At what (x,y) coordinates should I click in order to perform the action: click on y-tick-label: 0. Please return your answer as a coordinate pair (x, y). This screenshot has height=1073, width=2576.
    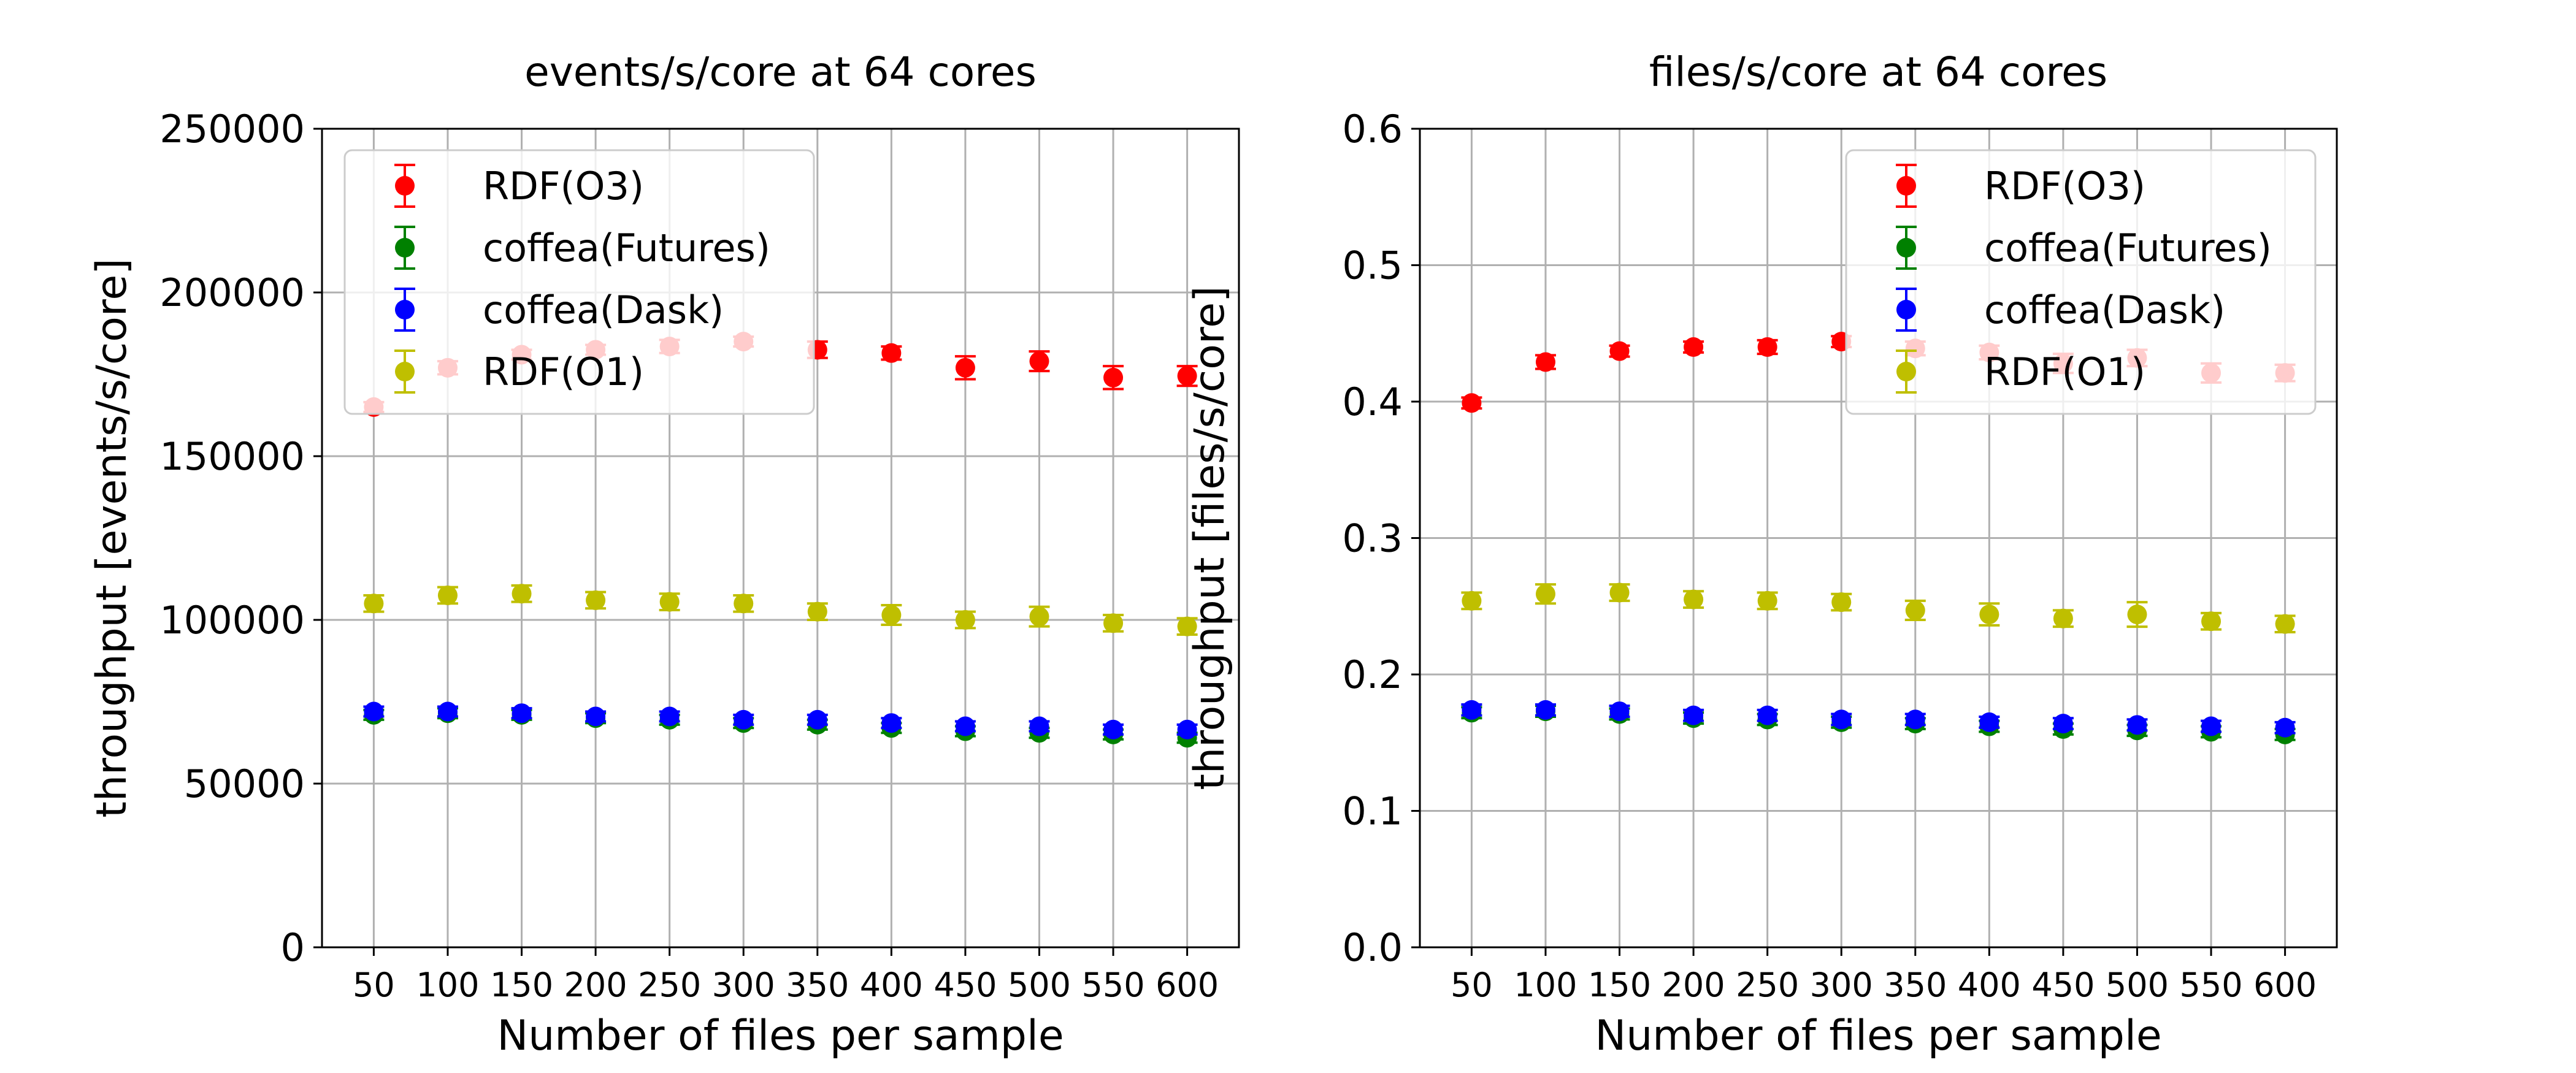
    Looking at the image, I should click on (293, 947).